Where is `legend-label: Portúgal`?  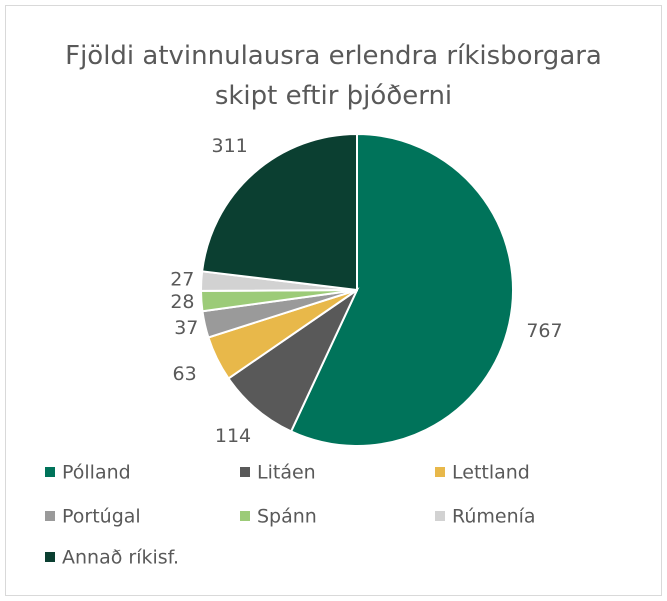 legend-label: Portúgal is located at coordinates (101, 517).